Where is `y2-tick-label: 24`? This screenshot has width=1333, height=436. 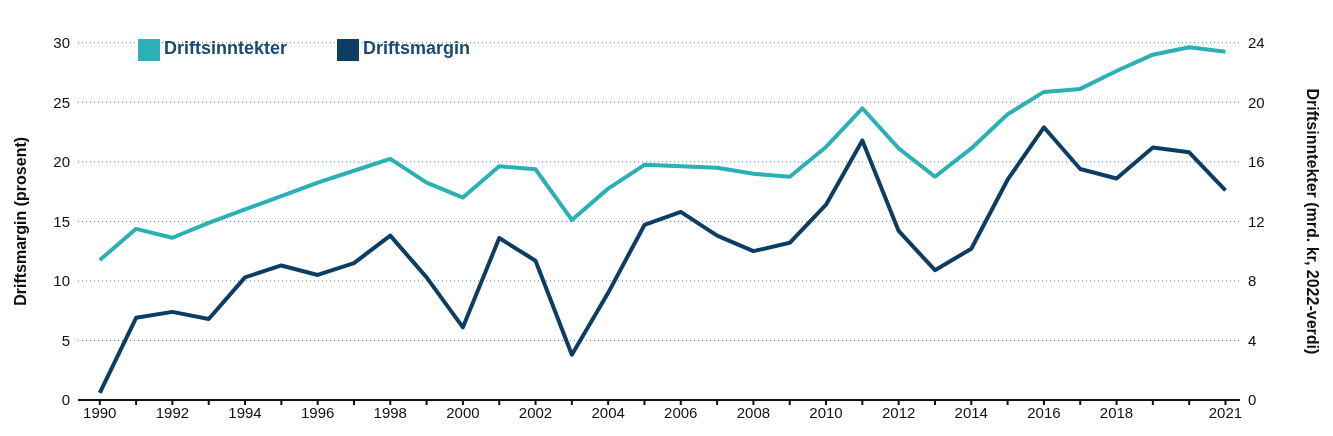
y2-tick-label: 24 is located at coordinates (1256, 43).